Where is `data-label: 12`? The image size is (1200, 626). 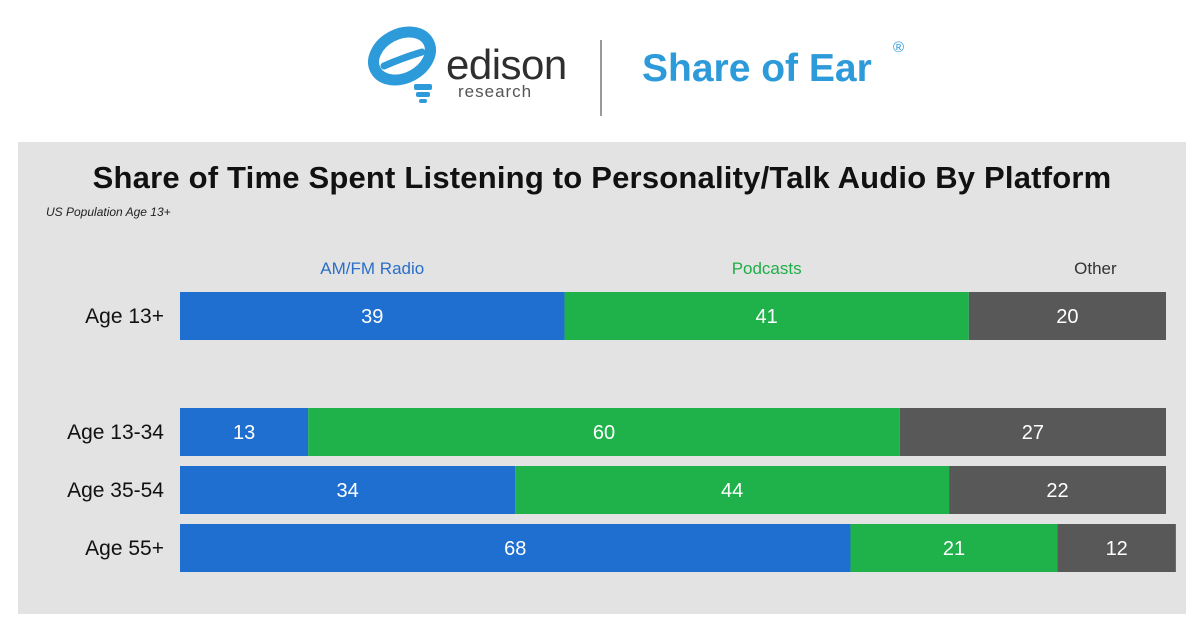 data-label: 12 is located at coordinates (1117, 549).